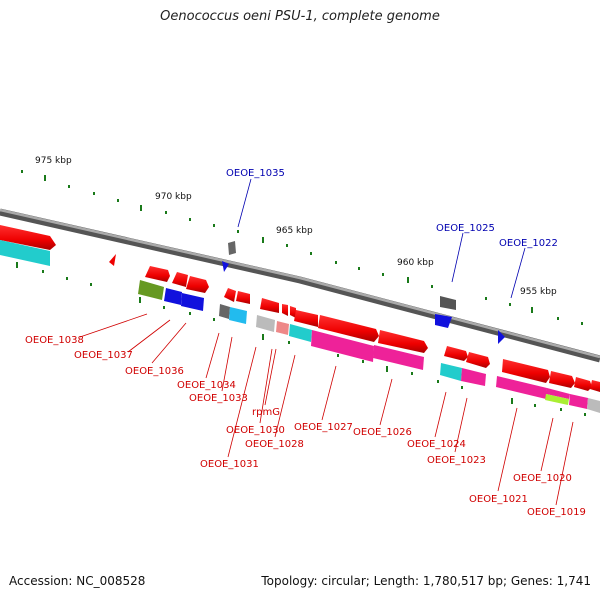 Image resolution: width=600 pixels, height=600 pixels. I want to click on label-oeoe-1023: OEOE_1023, so click(456, 460).